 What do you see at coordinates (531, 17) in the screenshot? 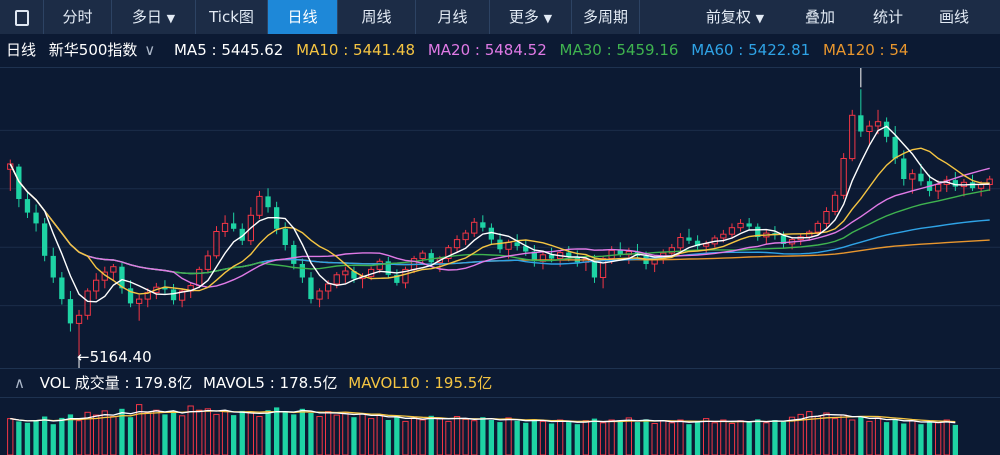
I see `tab-more: 更多 ▼` at bounding box center [531, 17].